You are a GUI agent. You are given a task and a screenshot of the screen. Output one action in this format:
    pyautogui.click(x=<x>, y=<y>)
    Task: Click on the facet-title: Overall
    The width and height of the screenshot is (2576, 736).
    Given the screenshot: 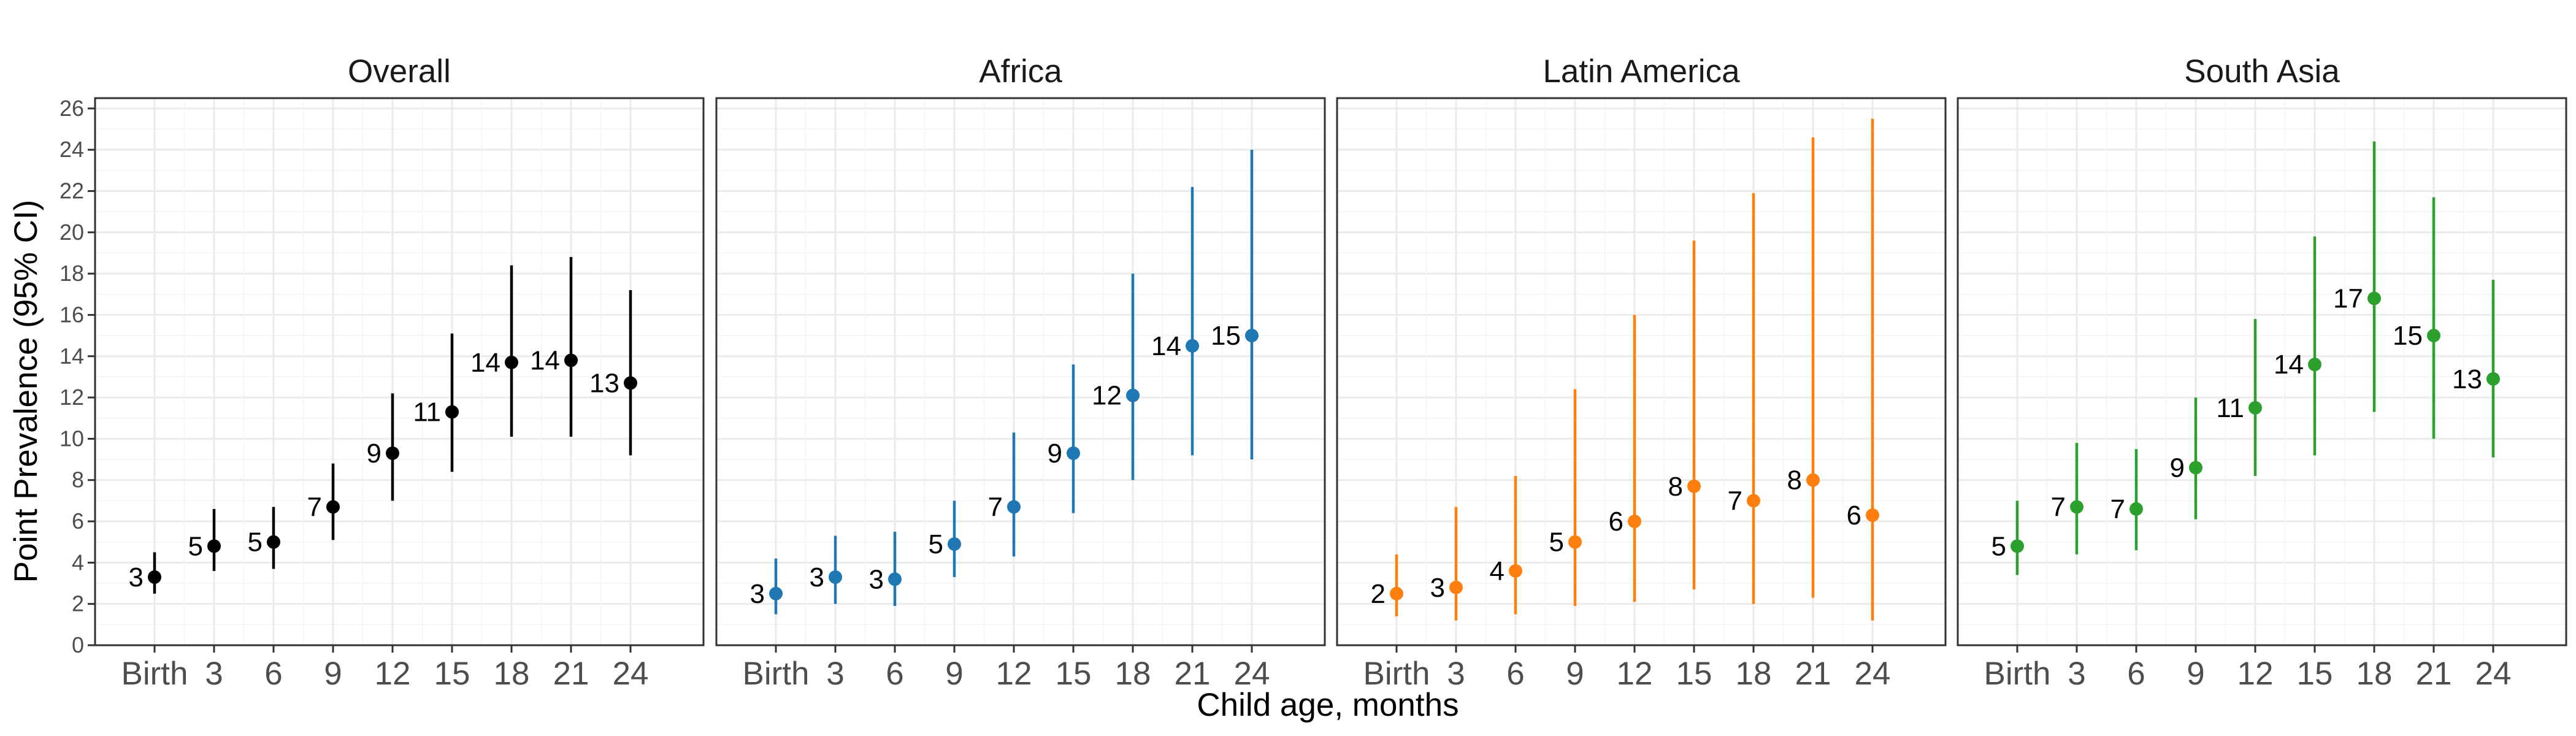 What is the action you would take?
    pyautogui.click(x=399, y=71)
    